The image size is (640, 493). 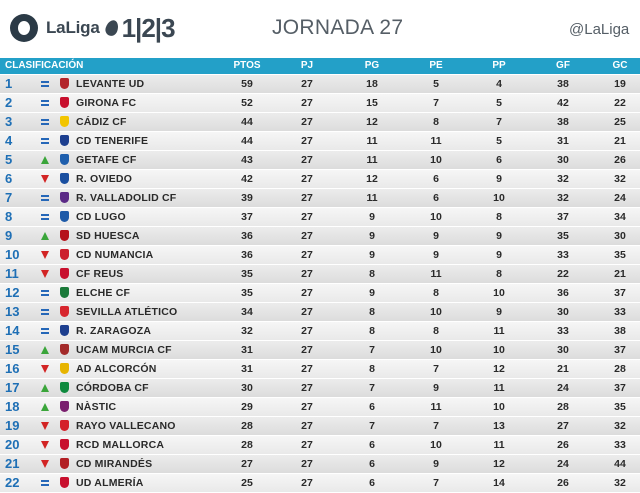 What do you see at coordinates (620, 217) in the screenshot?
I see `goals-against-cell: 34` at bounding box center [620, 217].